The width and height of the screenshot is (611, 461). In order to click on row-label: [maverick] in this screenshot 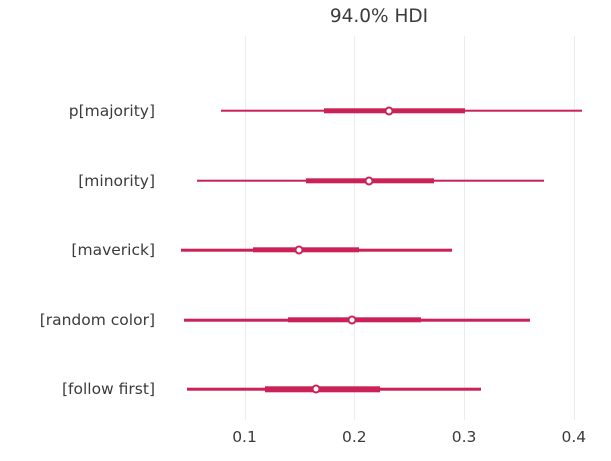, I will do `click(113, 250)`.